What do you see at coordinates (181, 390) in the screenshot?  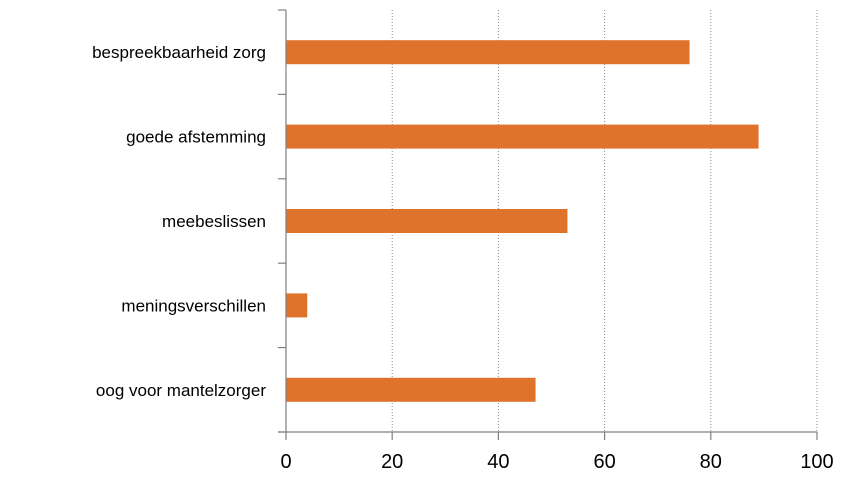 I see `category-label-4: oog voor mantelzorger` at bounding box center [181, 390].